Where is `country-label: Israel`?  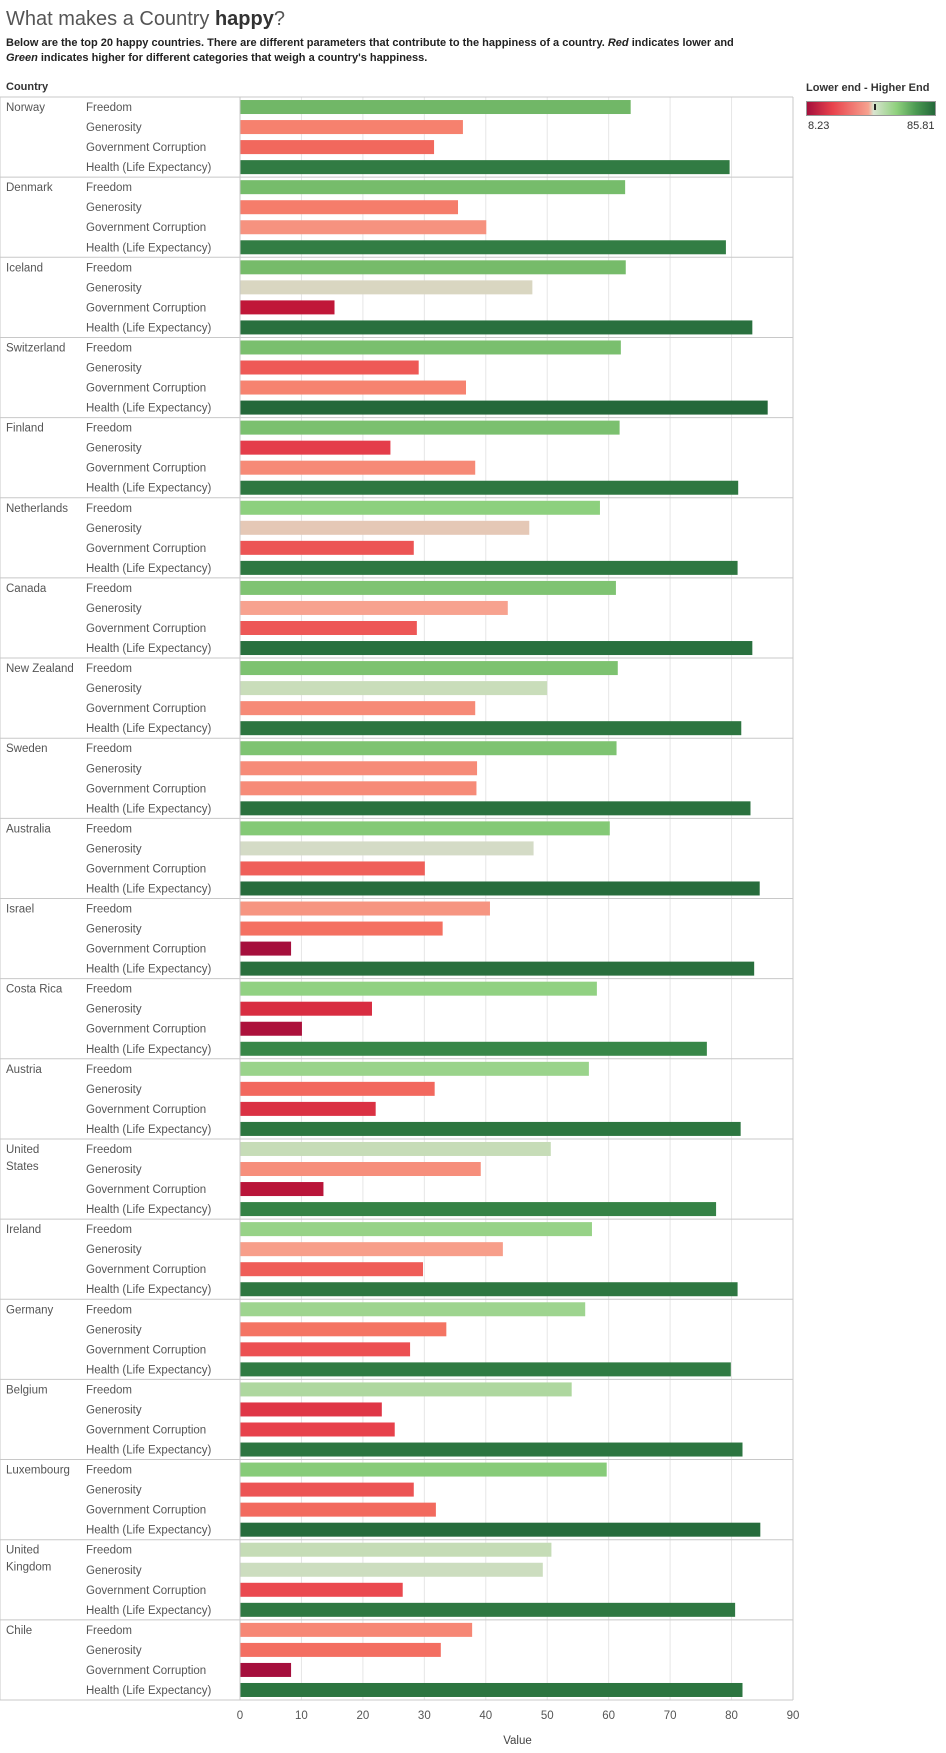 country-label: Israel is located at coordinates (20, 910).